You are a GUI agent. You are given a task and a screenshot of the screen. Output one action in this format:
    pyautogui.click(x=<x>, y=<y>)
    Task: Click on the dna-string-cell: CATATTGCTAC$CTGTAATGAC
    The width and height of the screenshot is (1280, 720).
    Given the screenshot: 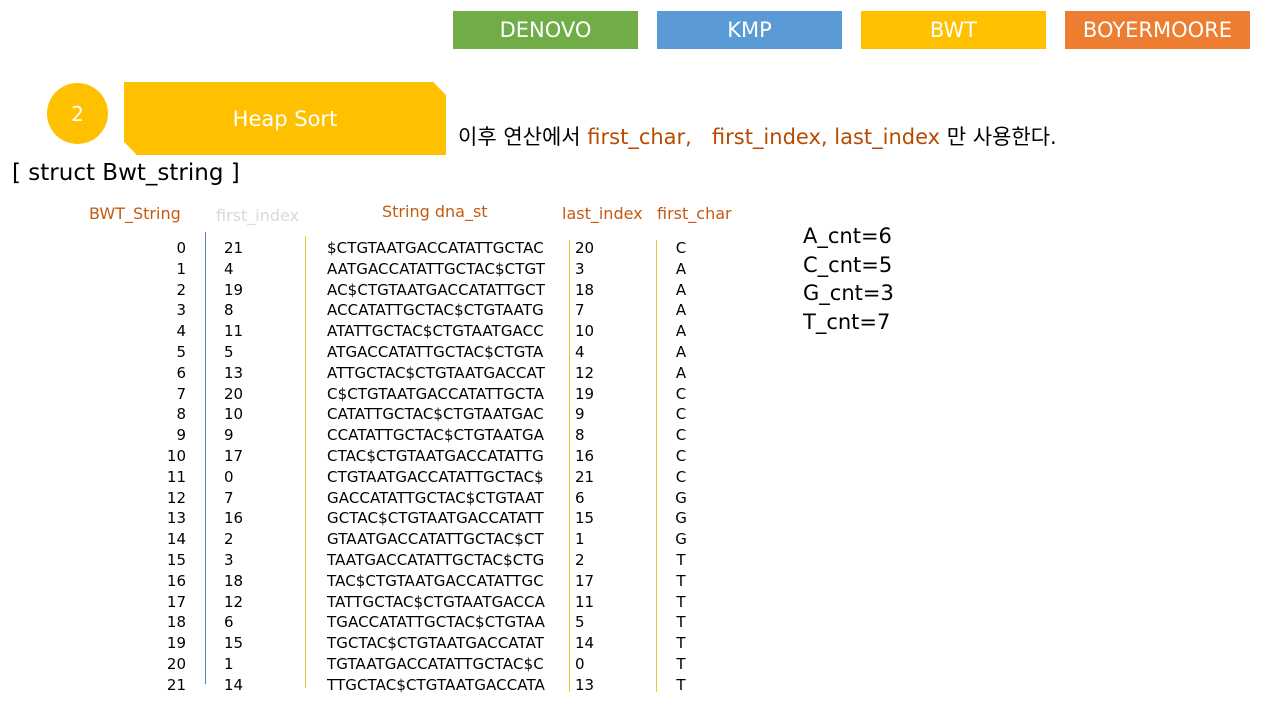 What is the action you would take?
    pyautogui.click(x=435, y=414)
    